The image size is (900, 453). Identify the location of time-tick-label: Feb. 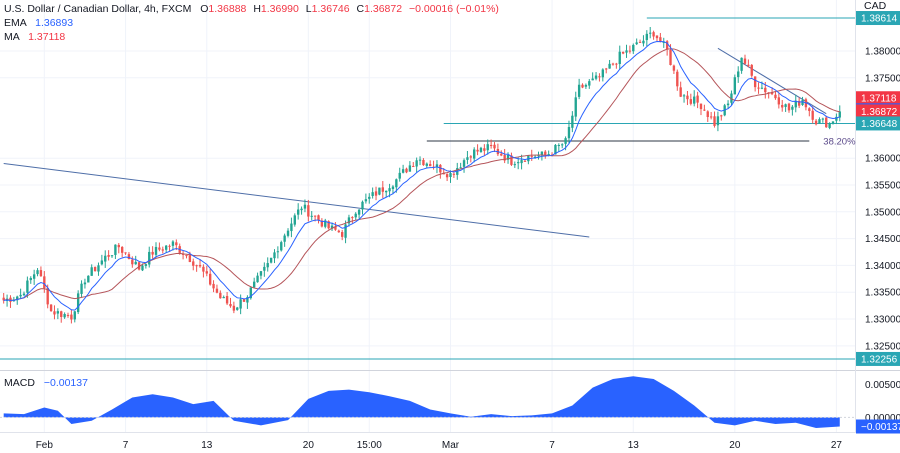
(45, 445).